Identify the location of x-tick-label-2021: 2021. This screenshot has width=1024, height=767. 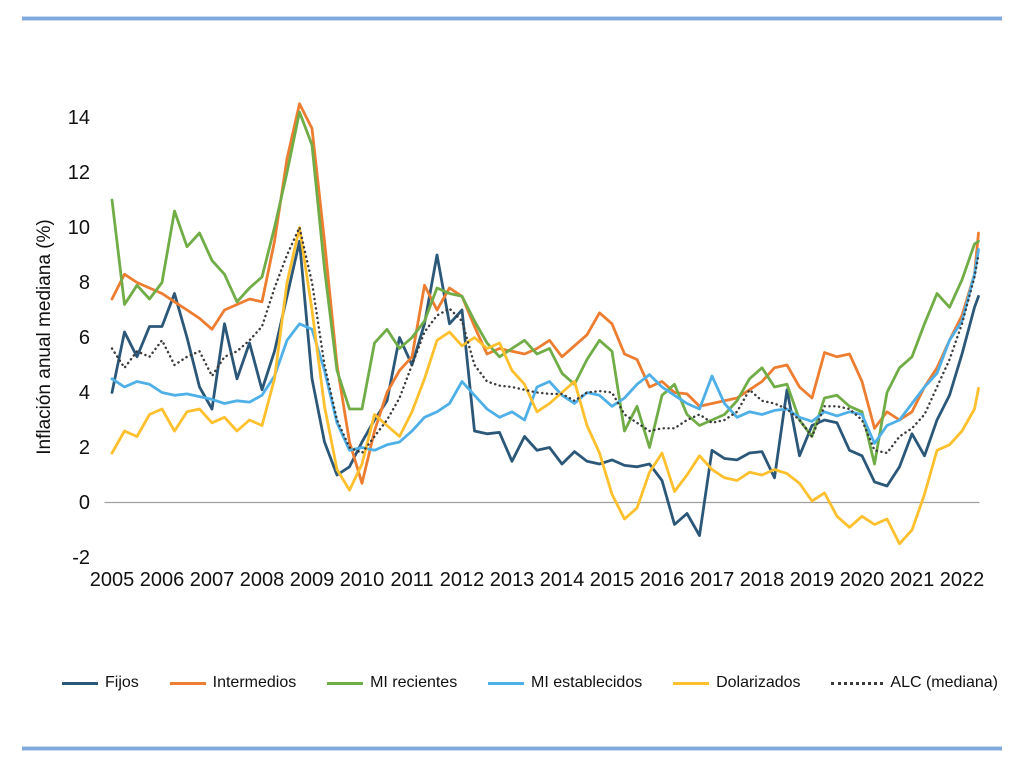
(912, 580).